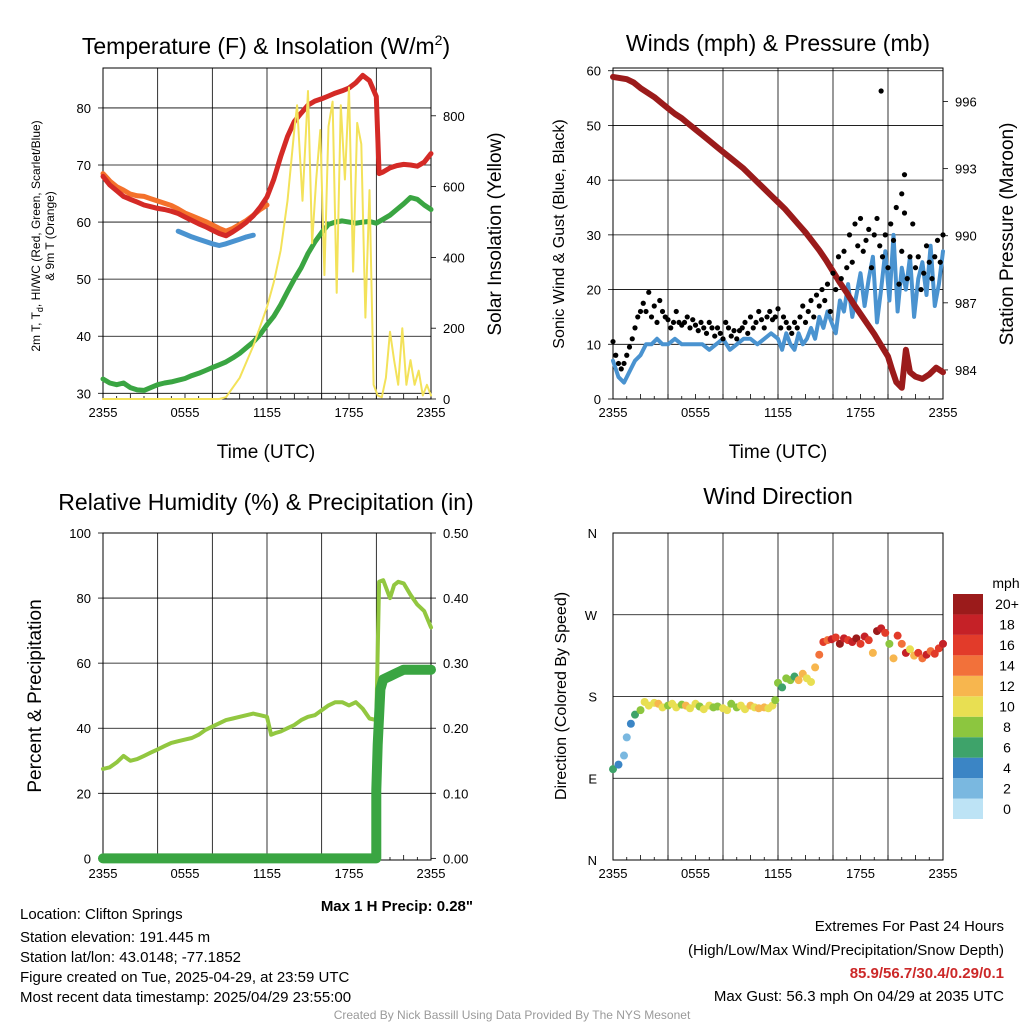 The image size is (1024, 1024). Describe the element at coordinates (455, 793) in the screenshot. I see `y2-tick-label: 0.10` at that location.